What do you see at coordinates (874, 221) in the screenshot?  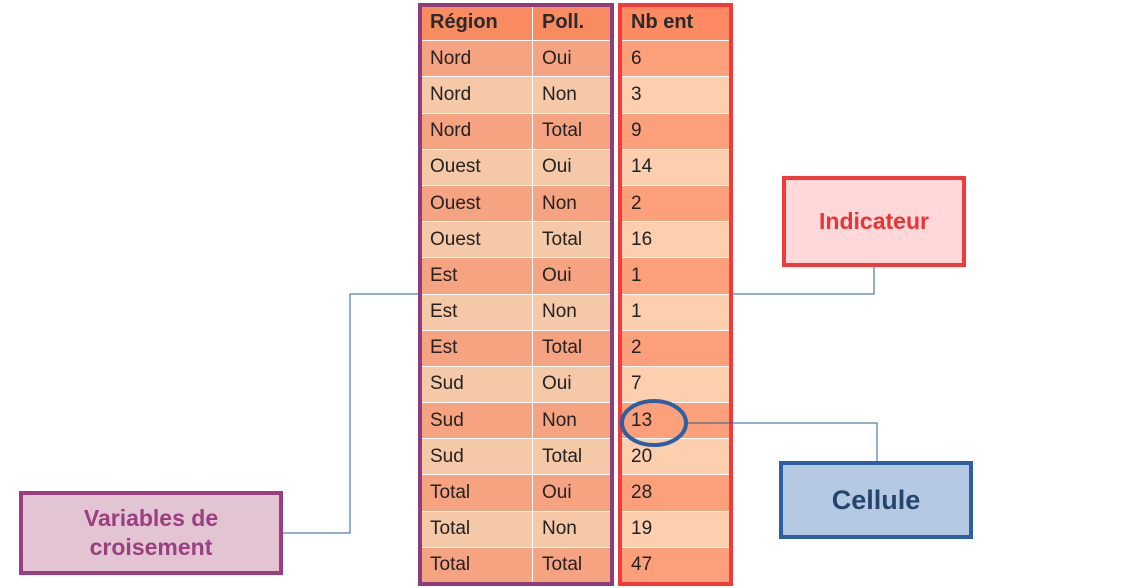 I see `indicator-label: Indicateur` at bounding box center [874, 221].